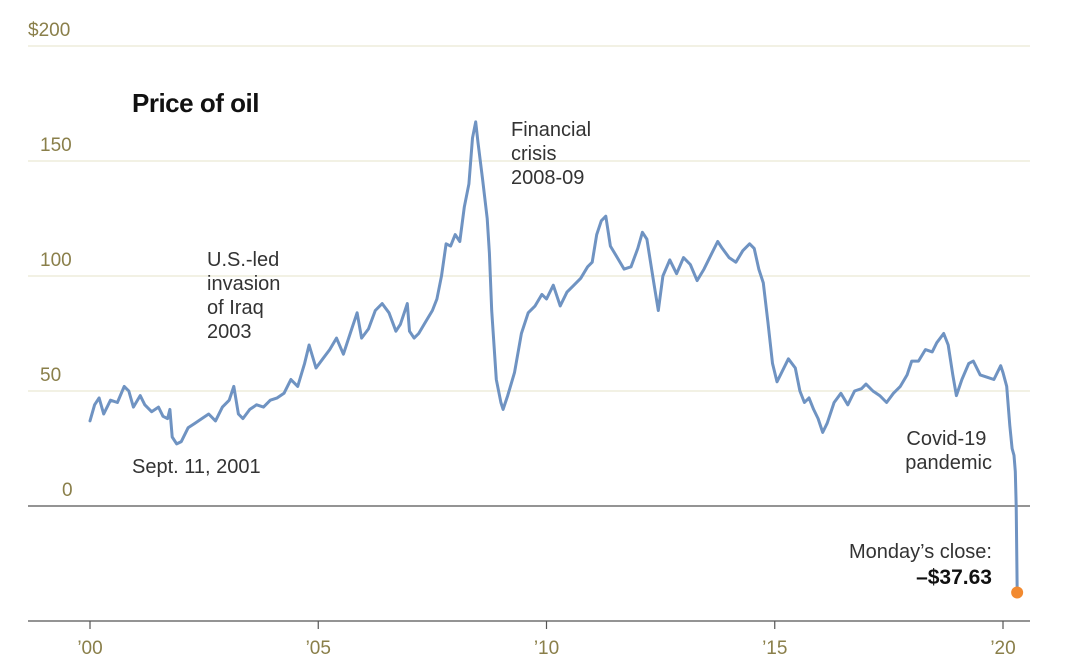 The image size is (1080, 668). What do you see at coordinates (920, 552) in the screenshot?
I see `annotation-monday-close-label: Monday’s close:` at bounding box center [920, 552].